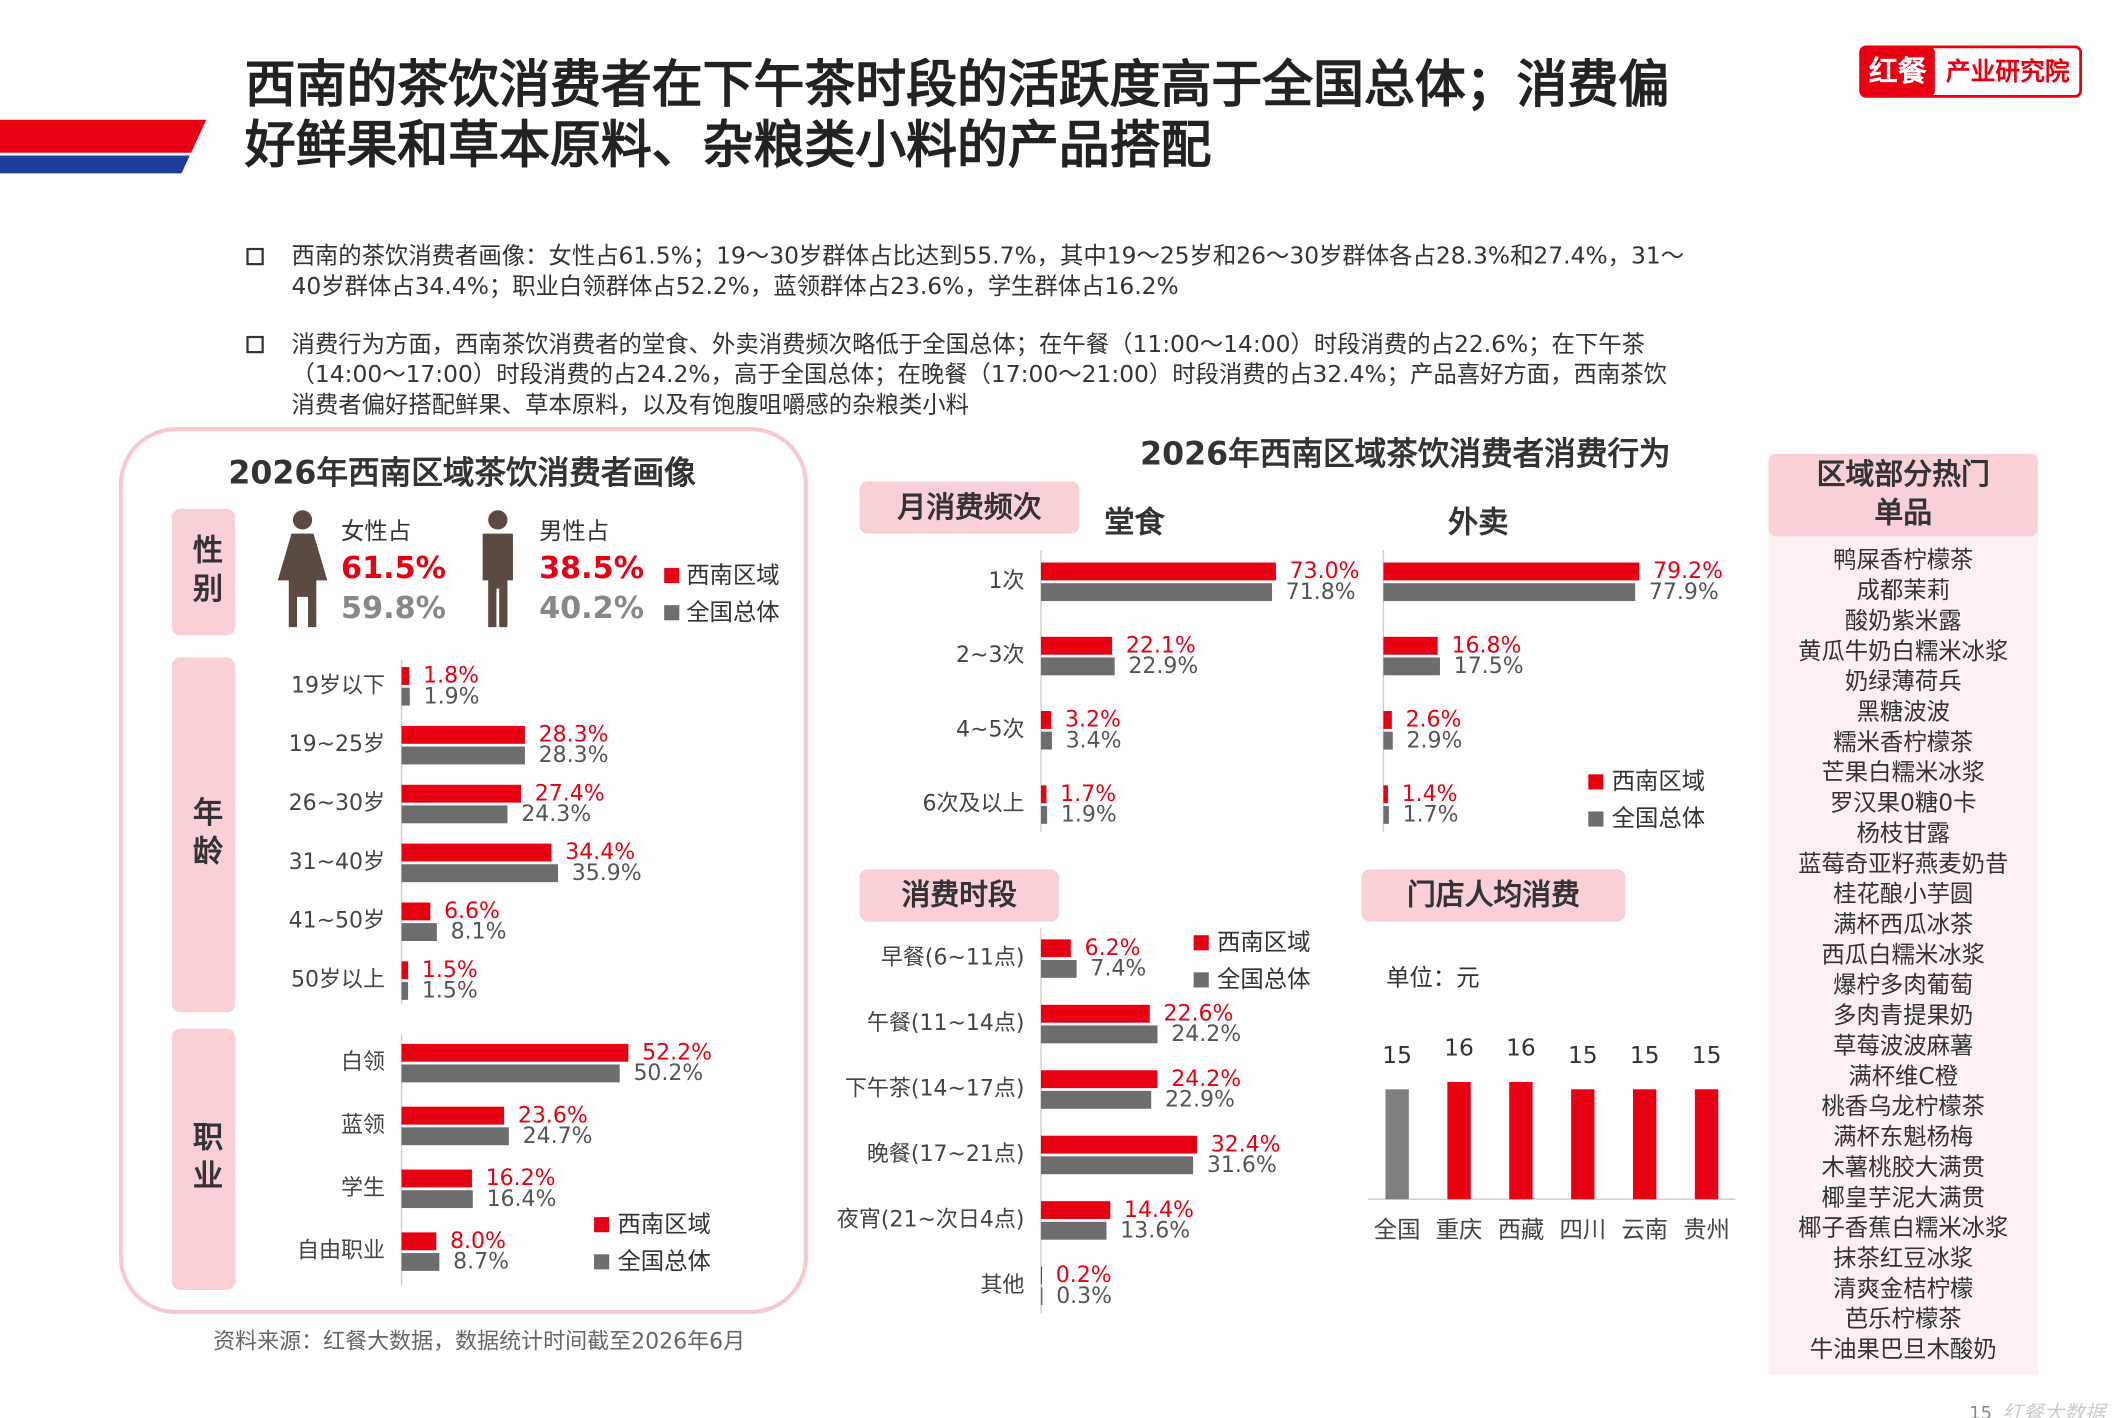  I want to click on value-label: 32.4%, so click(1246, 1144).